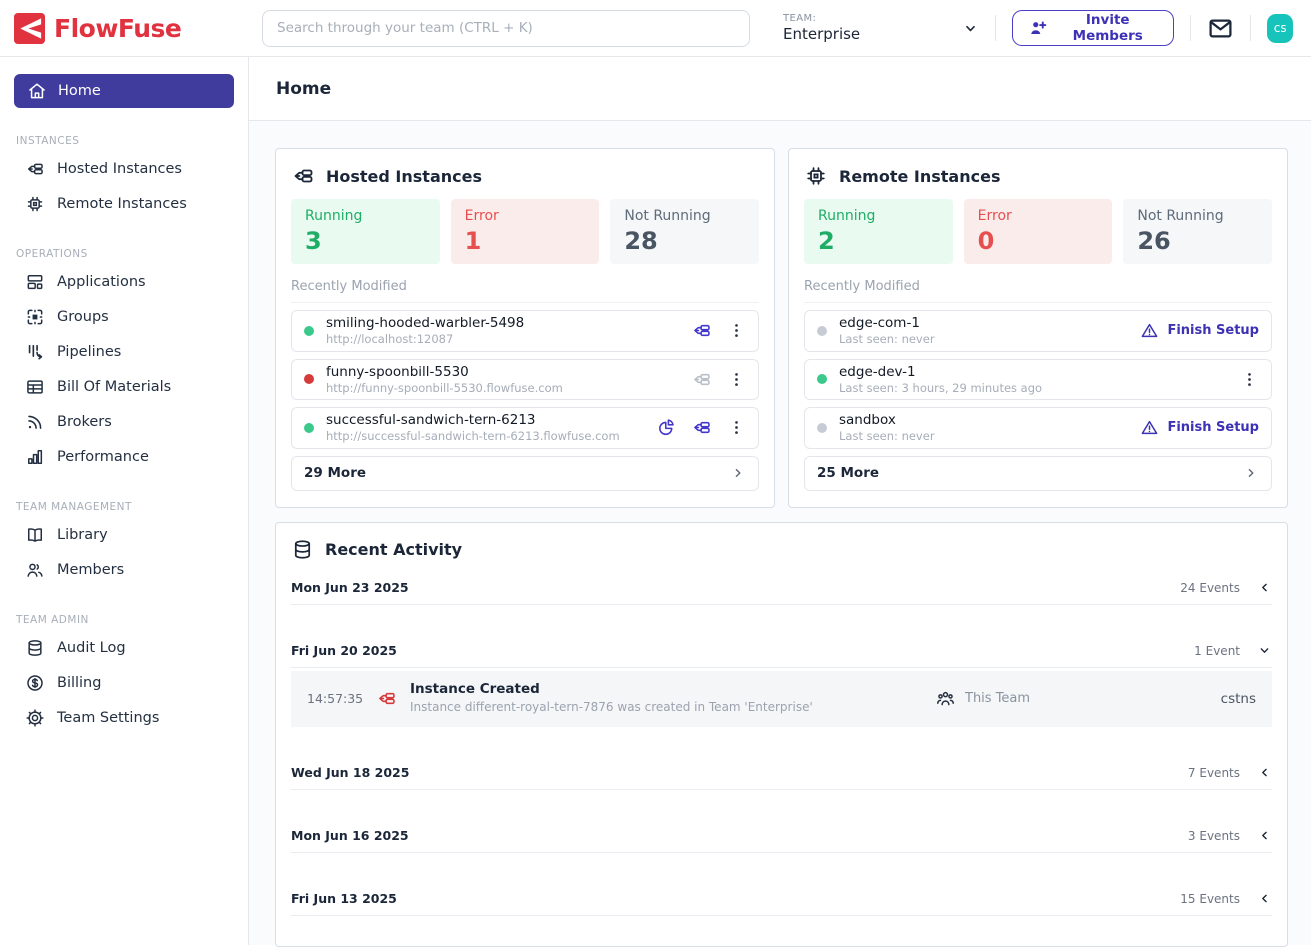 This screenshot has height=947, width=1311. I want to click on page-title: Home, so click(303, 89).